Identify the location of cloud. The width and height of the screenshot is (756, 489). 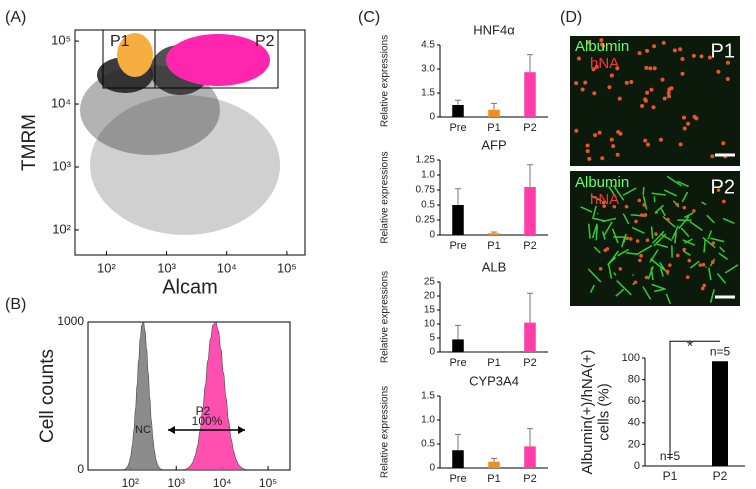
(185, 165).